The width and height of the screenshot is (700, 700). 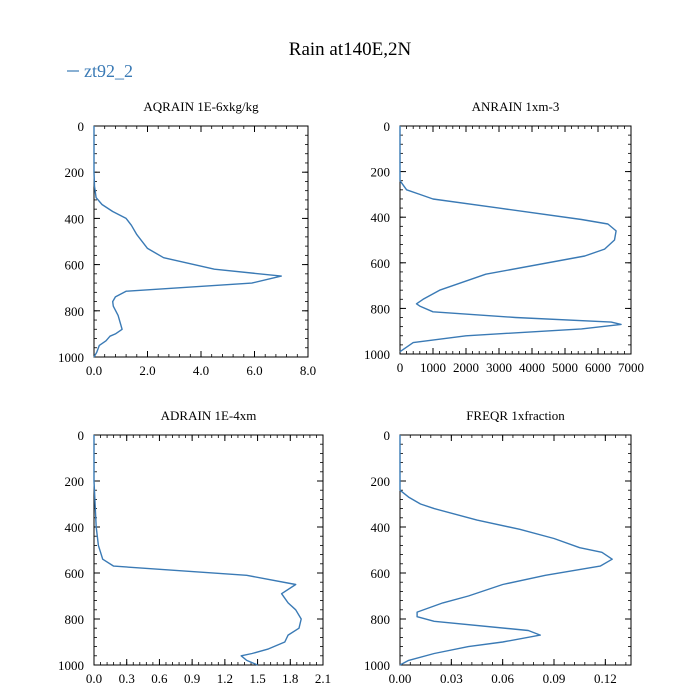 What do you see at coordinates (192, 678) in the screenshot?
I see `x-tick-label: 0.9` at bounding box center [192, 678].